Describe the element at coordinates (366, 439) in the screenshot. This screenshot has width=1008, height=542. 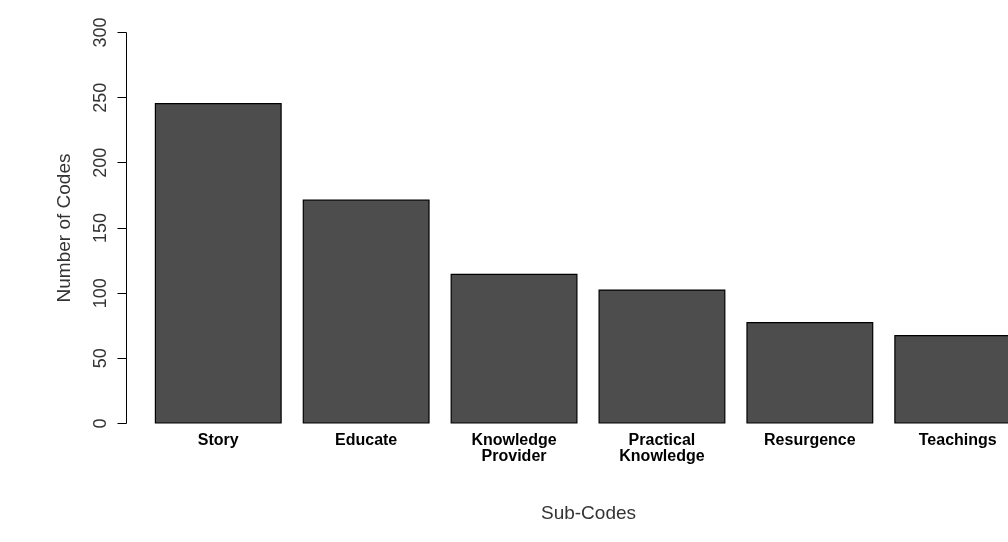
I see `x-tick-label: Educate` at that location.